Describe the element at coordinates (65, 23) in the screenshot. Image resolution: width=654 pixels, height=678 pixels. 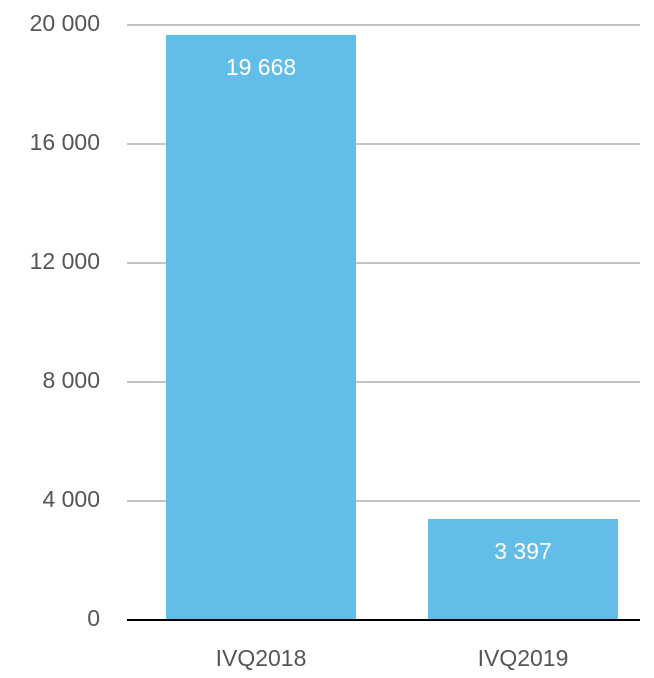
I see `y-tick-label: 20 000` at that location.